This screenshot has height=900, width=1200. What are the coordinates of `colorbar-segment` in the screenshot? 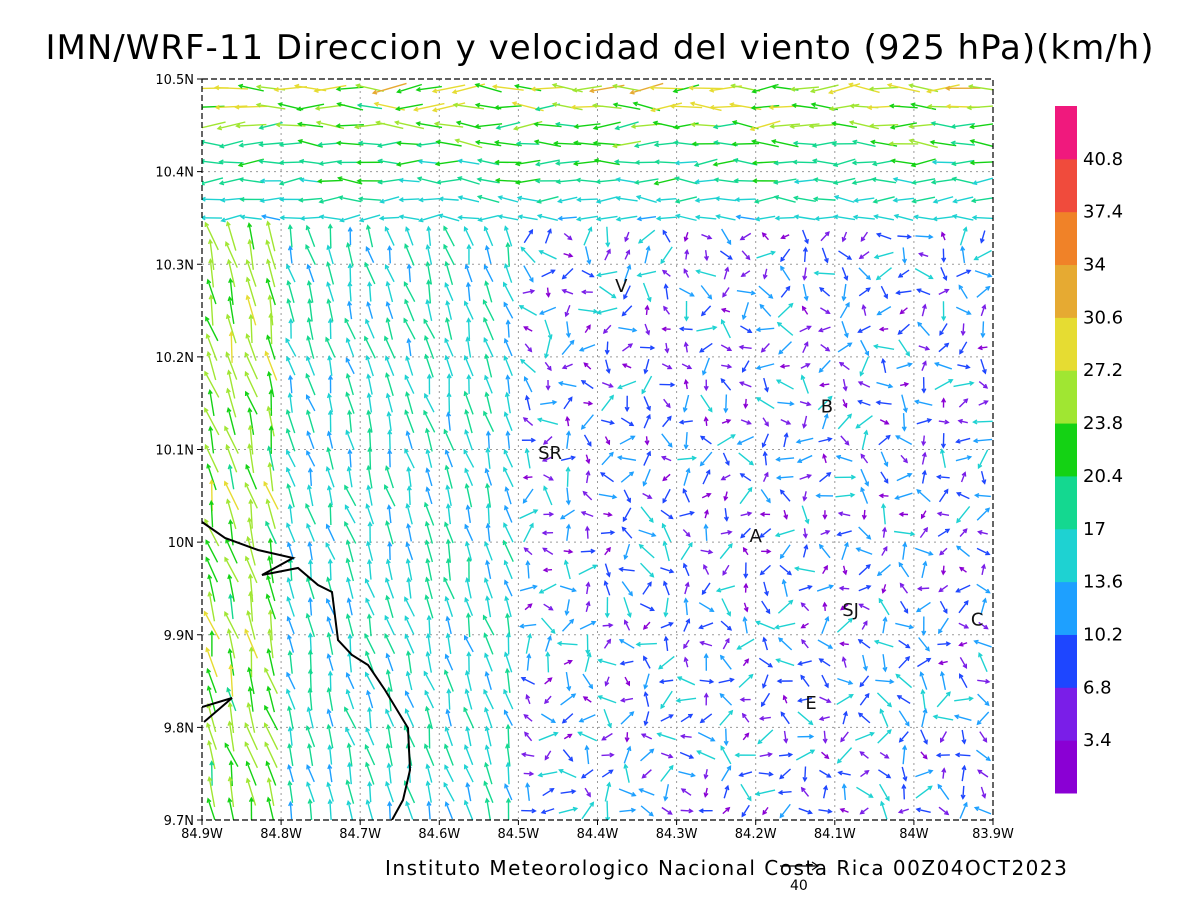 It's located at (1066, 344).